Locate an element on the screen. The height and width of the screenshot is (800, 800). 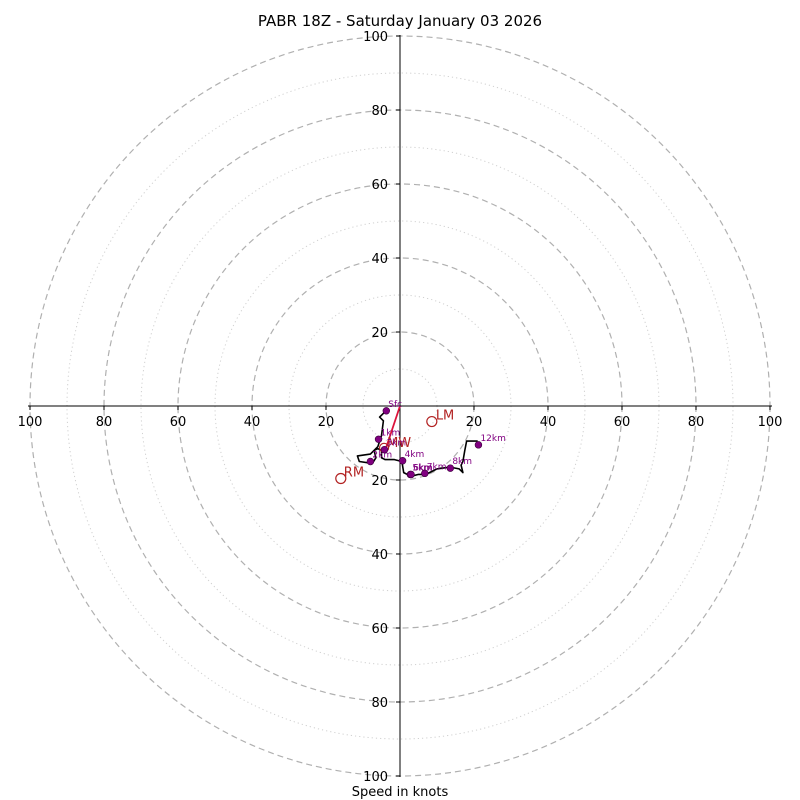
rm-marker is located at coordinates (341, 478).